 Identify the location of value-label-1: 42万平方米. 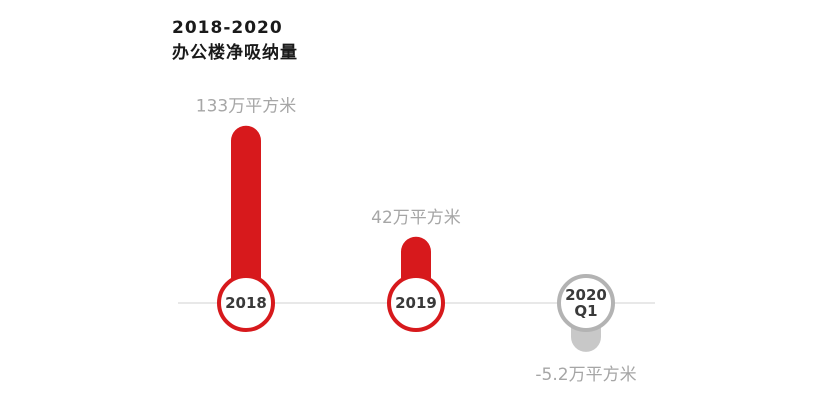
(416, 218).